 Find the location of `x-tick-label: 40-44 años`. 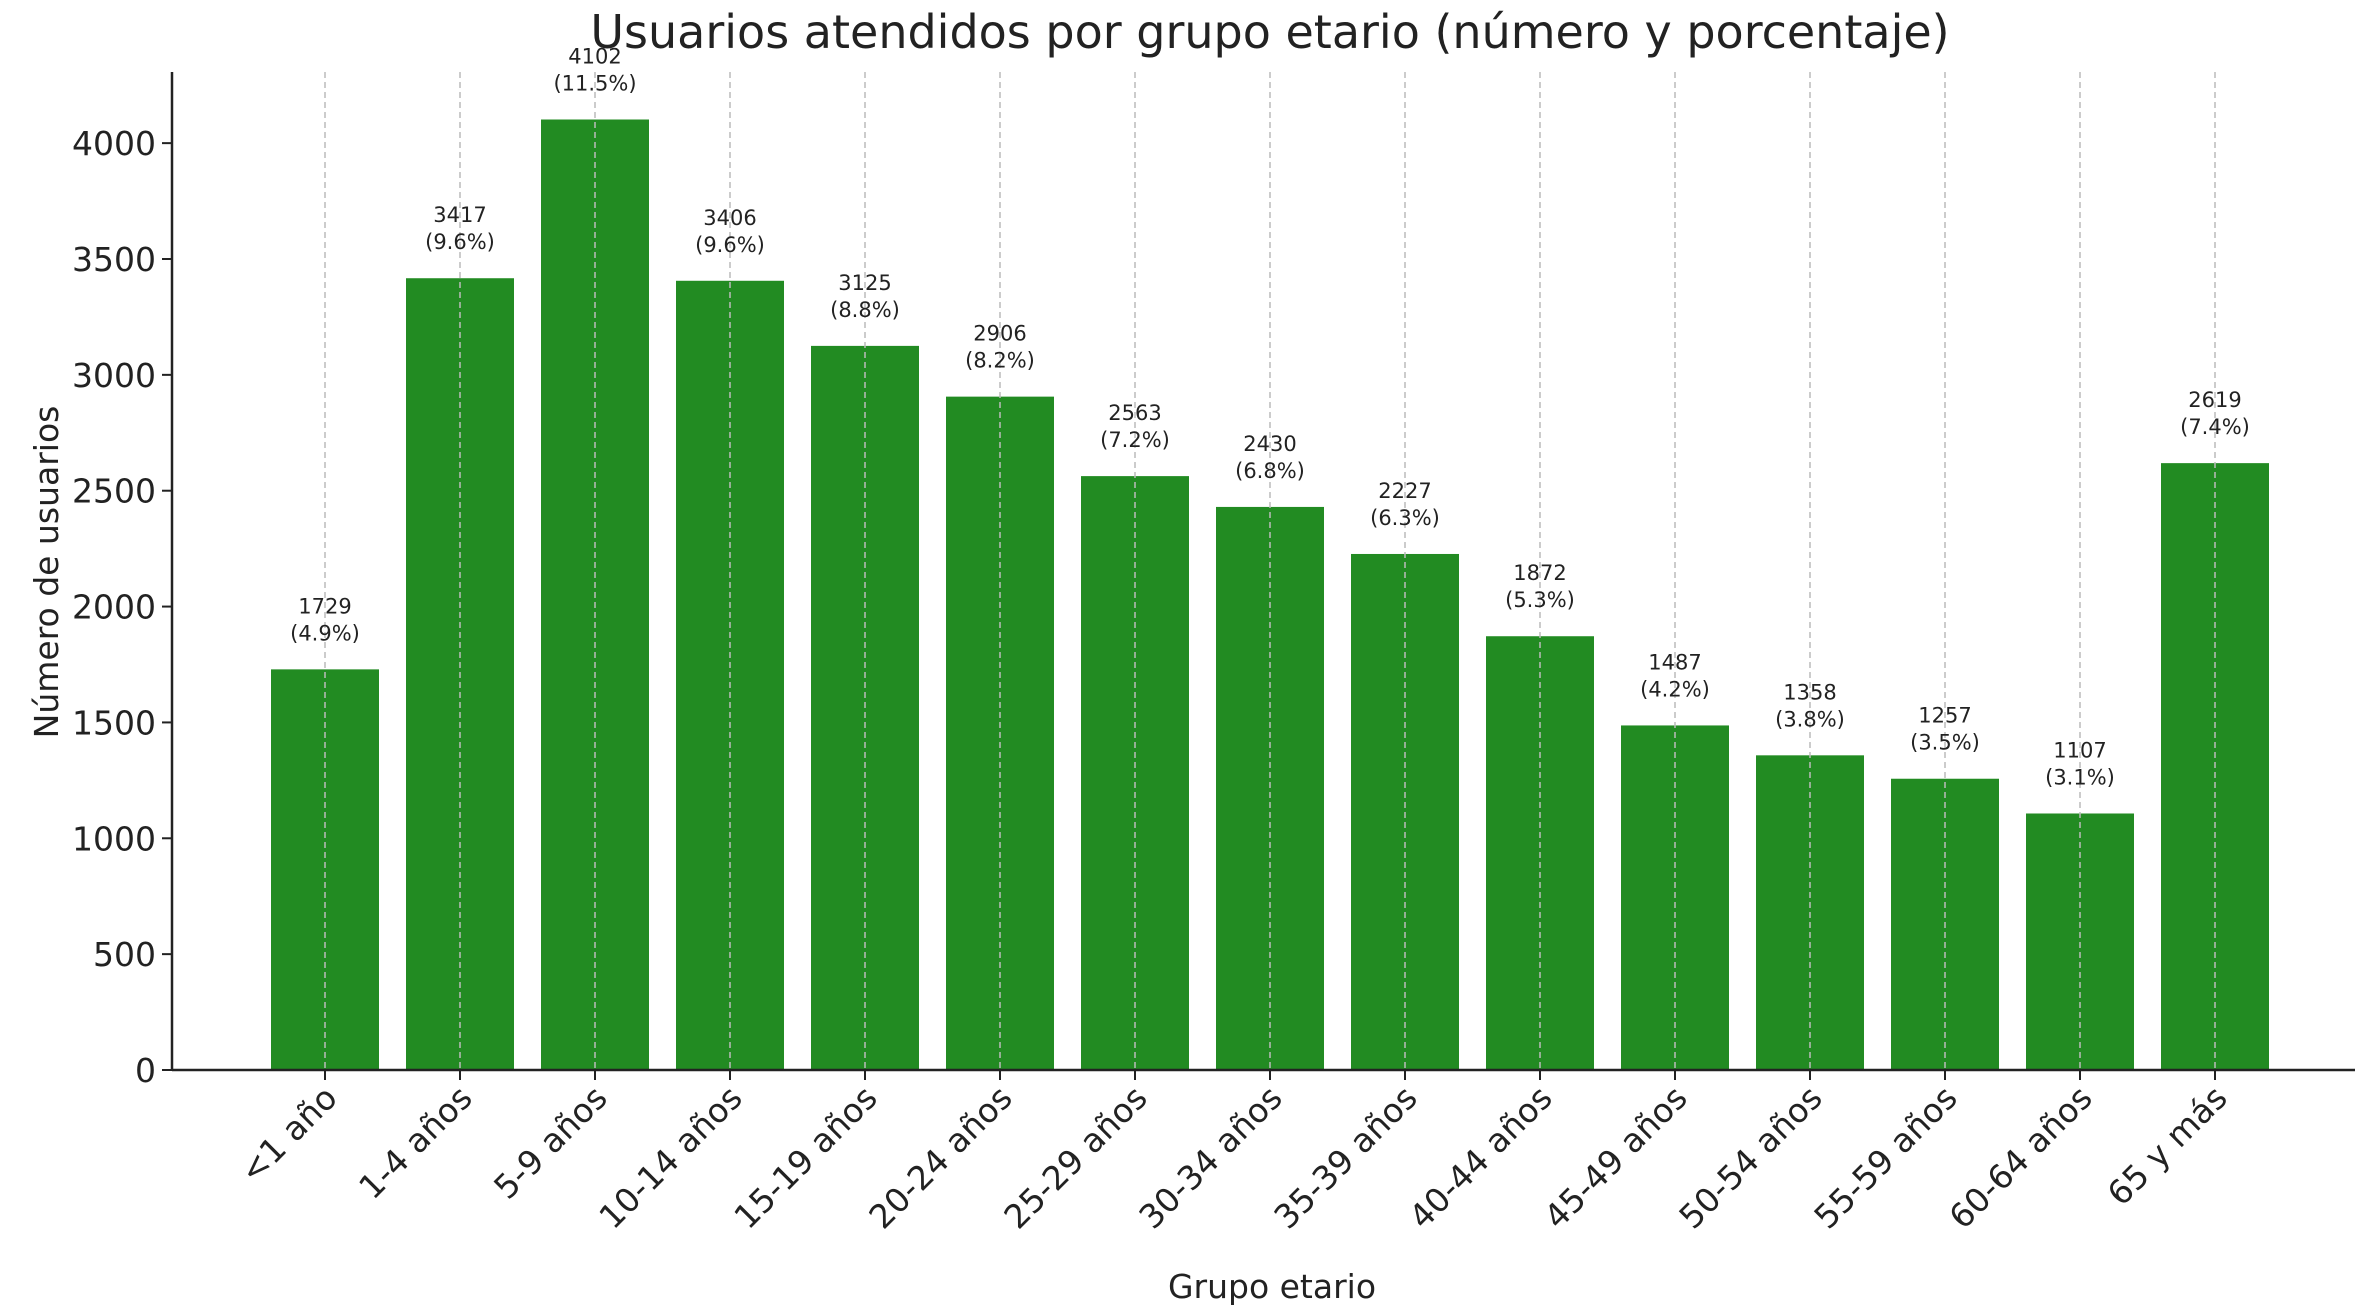

x-tick-label: 40-44 años is located at coordinates (1480, 1157).